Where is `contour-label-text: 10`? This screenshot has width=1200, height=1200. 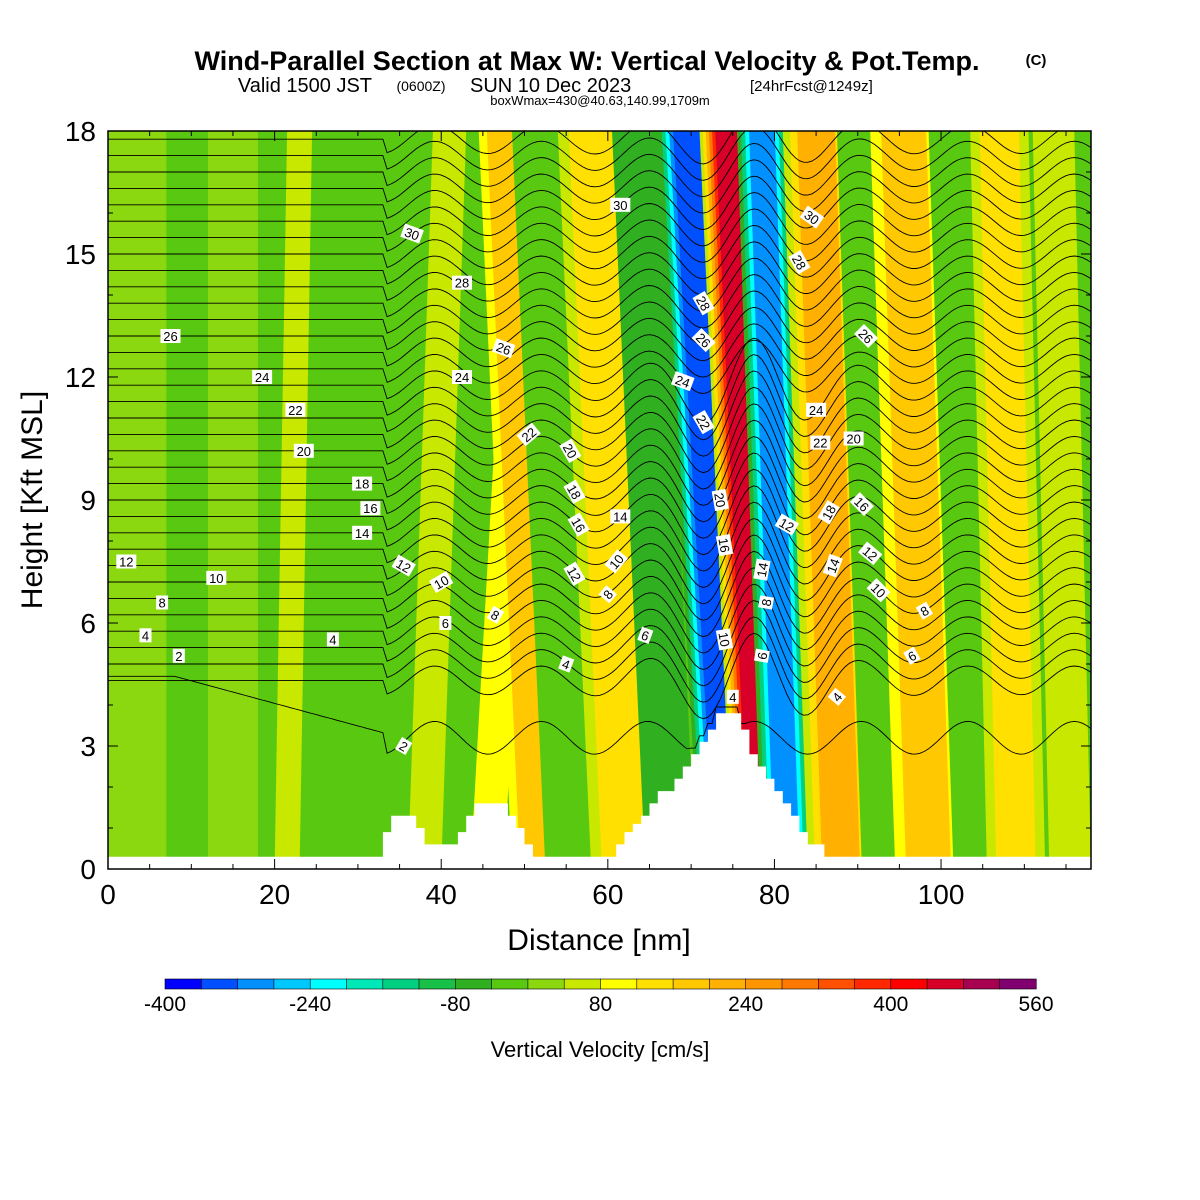
contour-label-text: 10 is located at coordinates (216, 578).